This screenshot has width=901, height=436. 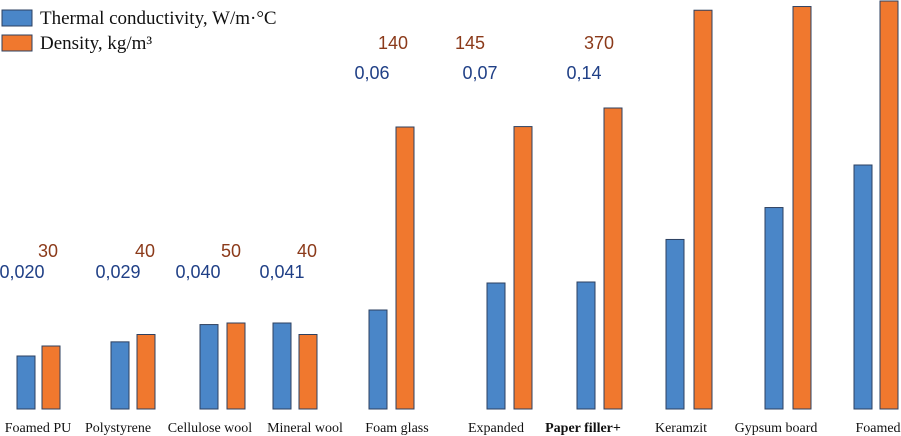 What do you see at coordinates (681, 428) in the screenshot?
I see `category-label-keramzit: Keramzit` at bounding box center [681, 428].